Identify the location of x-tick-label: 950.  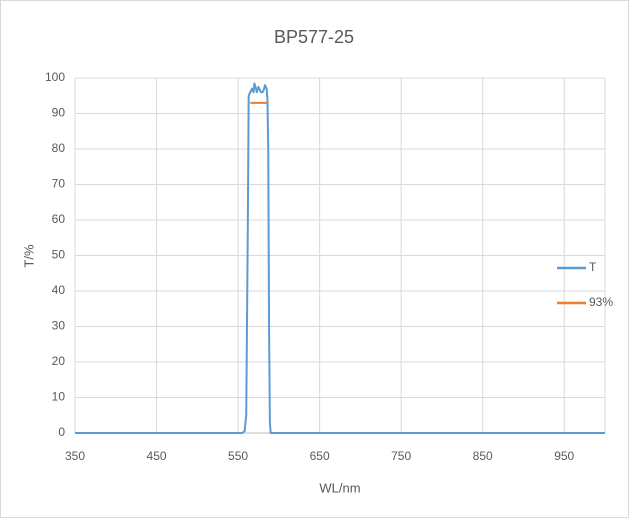
(564, 456).